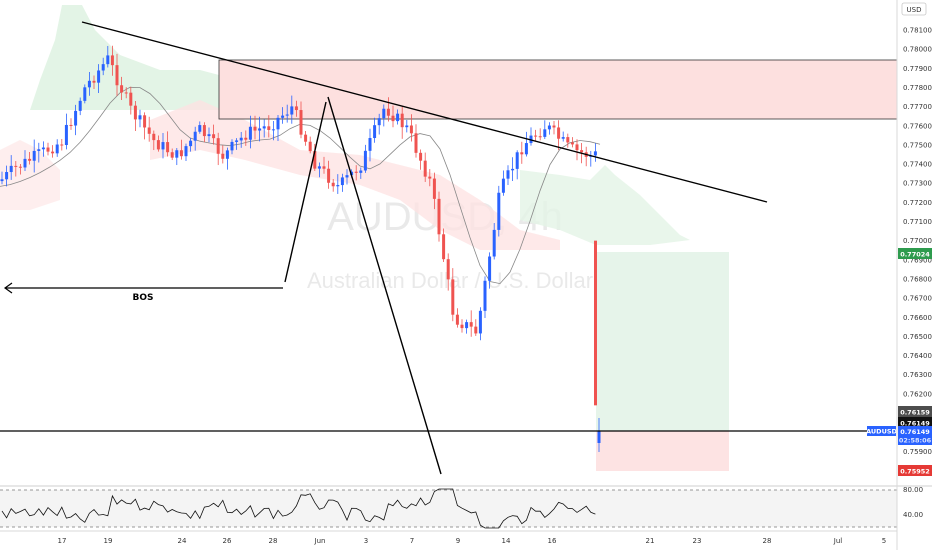  Describe the element at coordinates (917, 31) in the screenshot. I see `y-tick-label: 0.78100` at that location.